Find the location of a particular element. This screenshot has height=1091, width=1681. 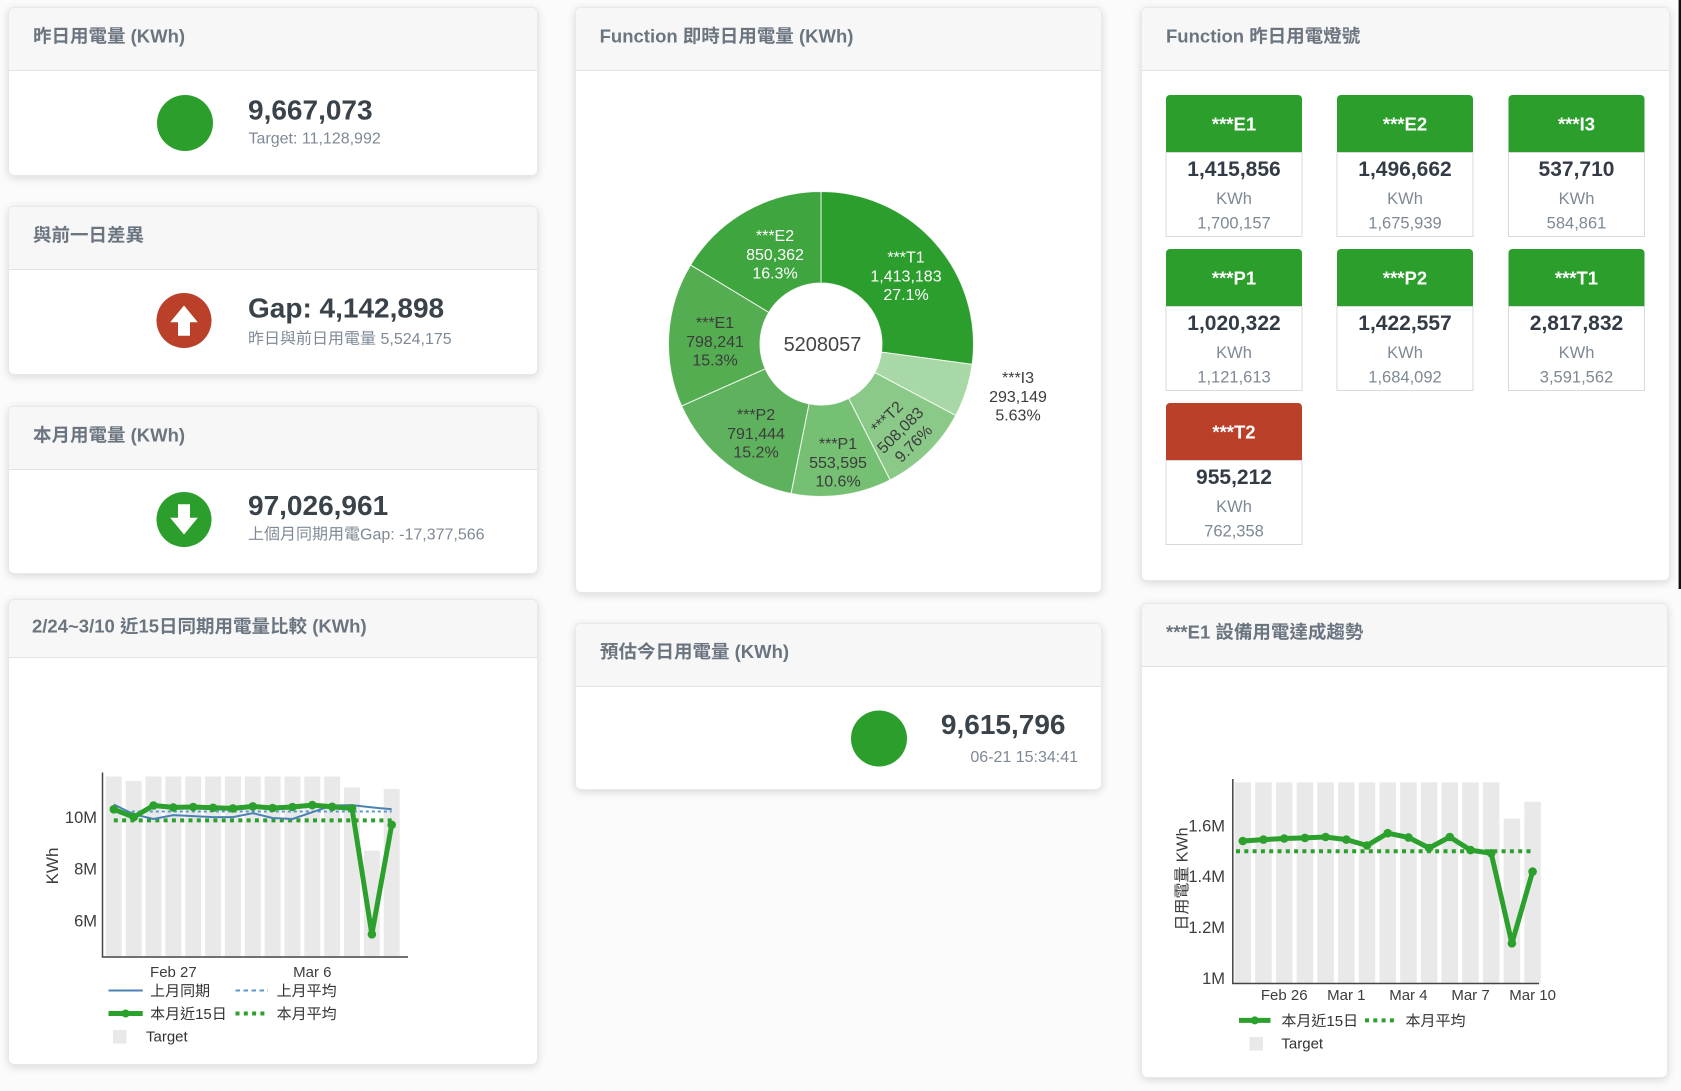

svg-text: 5.63% is located at coordinates (1017, 416).